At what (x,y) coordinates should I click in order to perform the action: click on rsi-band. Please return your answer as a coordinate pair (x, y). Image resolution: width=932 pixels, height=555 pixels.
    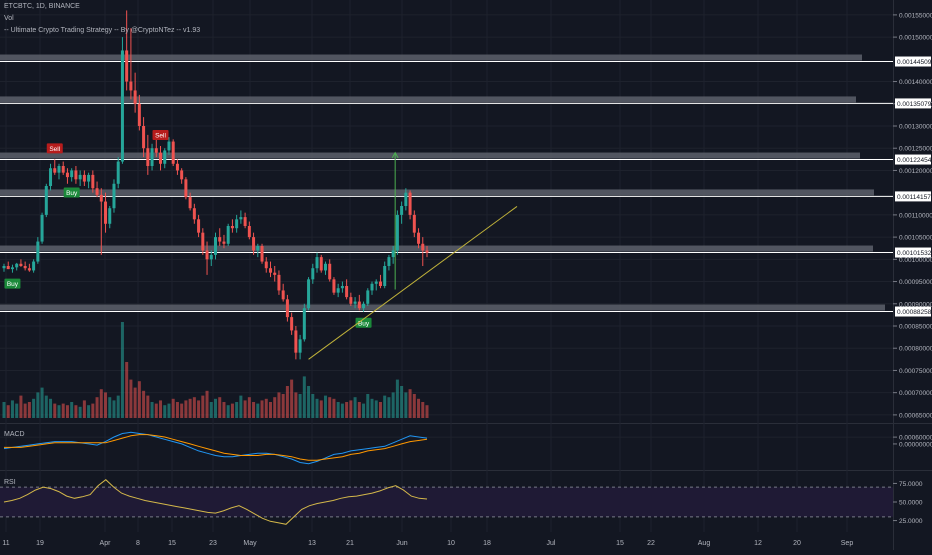
    Looking at the image, I should click on (446, 502).